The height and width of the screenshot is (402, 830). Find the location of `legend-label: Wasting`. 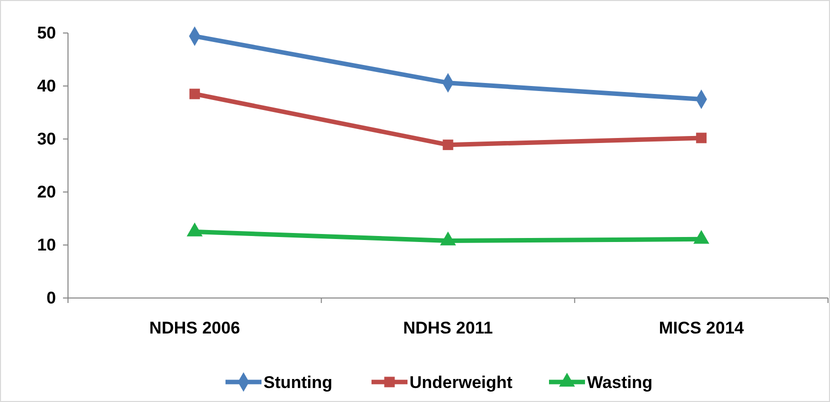

legend-label: Wasting is located at coordinates (619, 382).